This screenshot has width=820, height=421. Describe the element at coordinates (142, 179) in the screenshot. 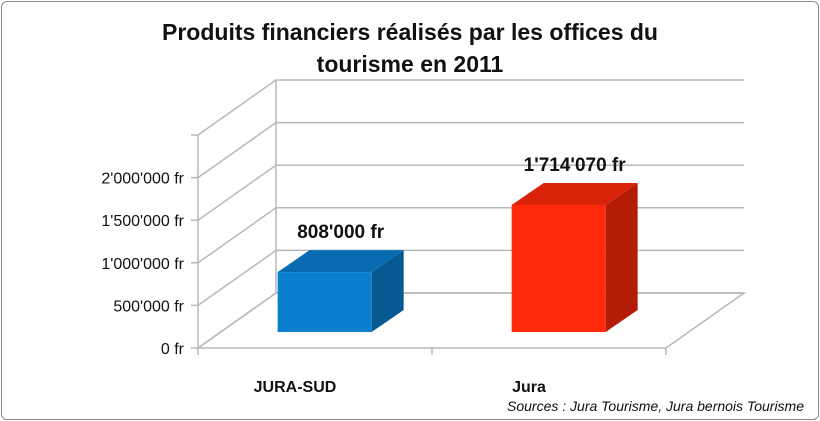

I see `y-tick-label: 2'000'000 fr` at that location.